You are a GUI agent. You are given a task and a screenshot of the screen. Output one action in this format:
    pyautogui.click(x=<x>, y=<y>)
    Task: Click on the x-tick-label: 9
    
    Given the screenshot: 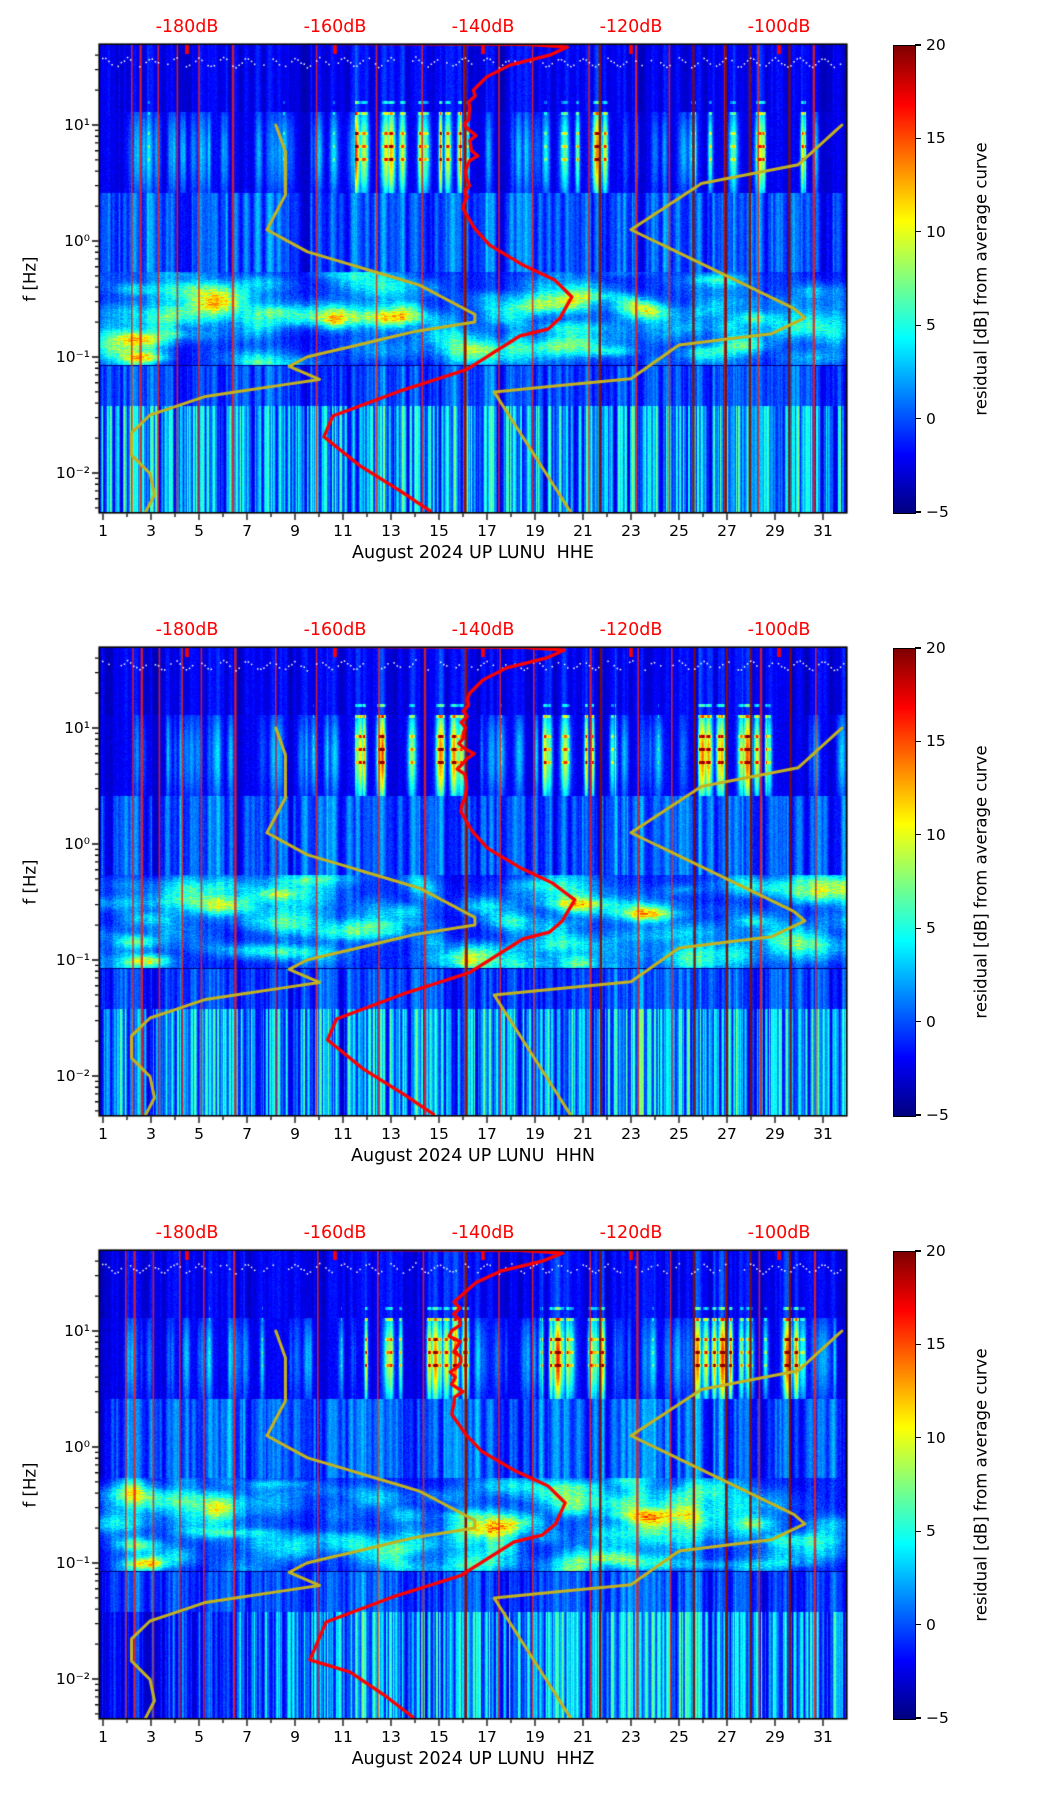 What is the action you would take?
    pyautogui.click(x=295, y=531)
    